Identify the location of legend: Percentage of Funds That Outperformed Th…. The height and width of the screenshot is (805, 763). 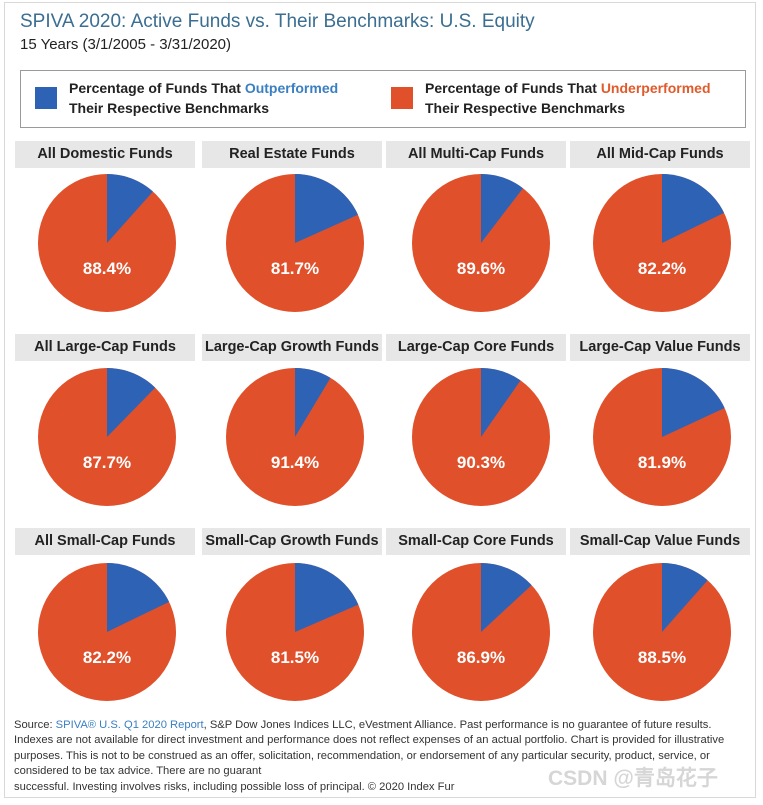
(383, 99).